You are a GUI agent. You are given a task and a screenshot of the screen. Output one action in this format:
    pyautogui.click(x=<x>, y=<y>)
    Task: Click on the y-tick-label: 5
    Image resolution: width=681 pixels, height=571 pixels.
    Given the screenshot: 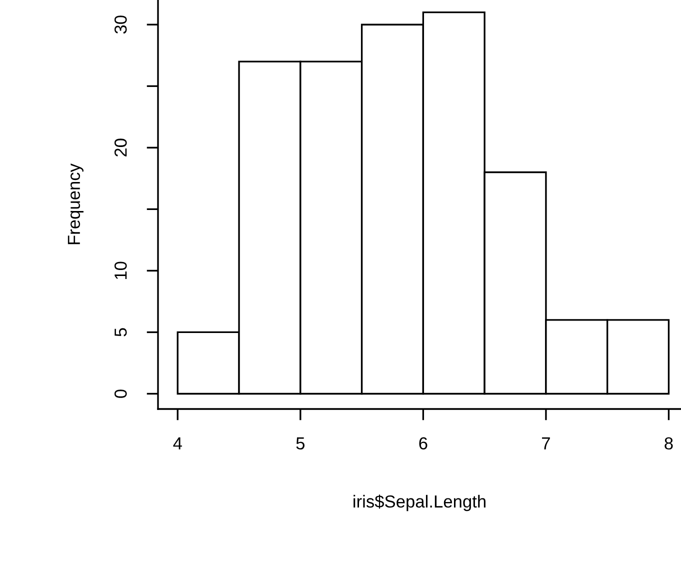 What is the action you would take?
    pyautogui.click(x=120, y=332)
    